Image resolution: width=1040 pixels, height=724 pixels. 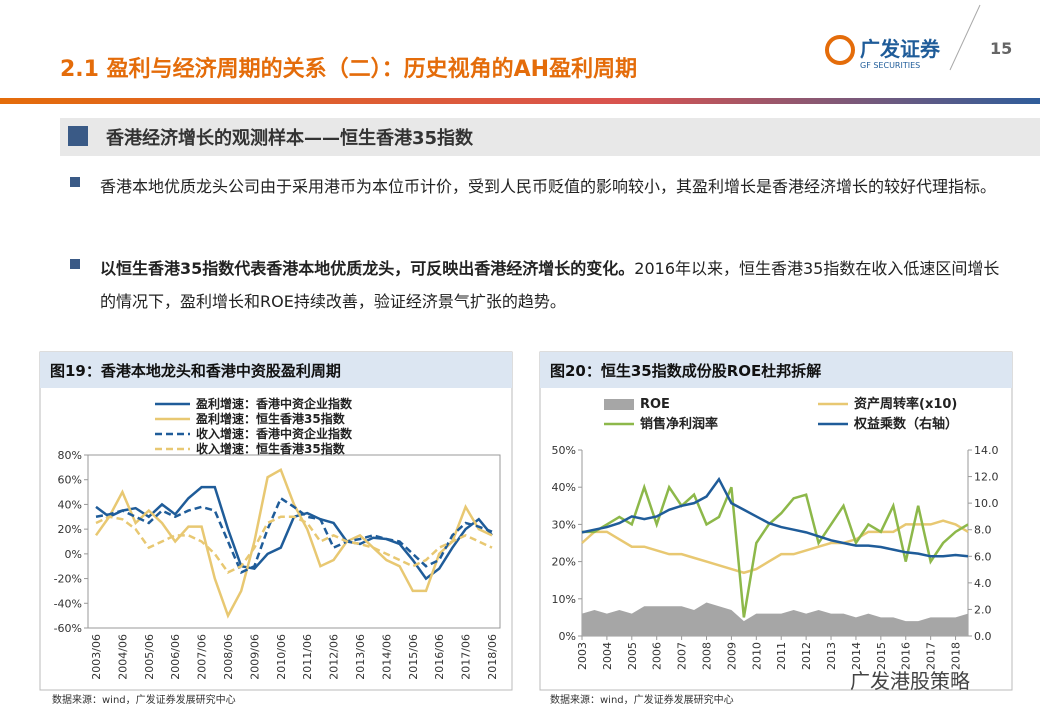 What do you see at coordinates (360, 657) in the screenshot?
I see `x-tick-label: 2013/06` at bounding box center [360, 657].